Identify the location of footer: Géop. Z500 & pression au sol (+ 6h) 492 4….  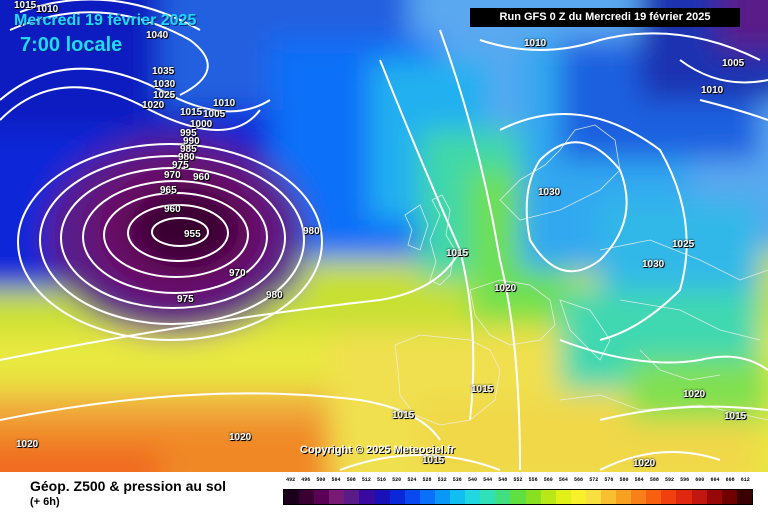
(384, 492).